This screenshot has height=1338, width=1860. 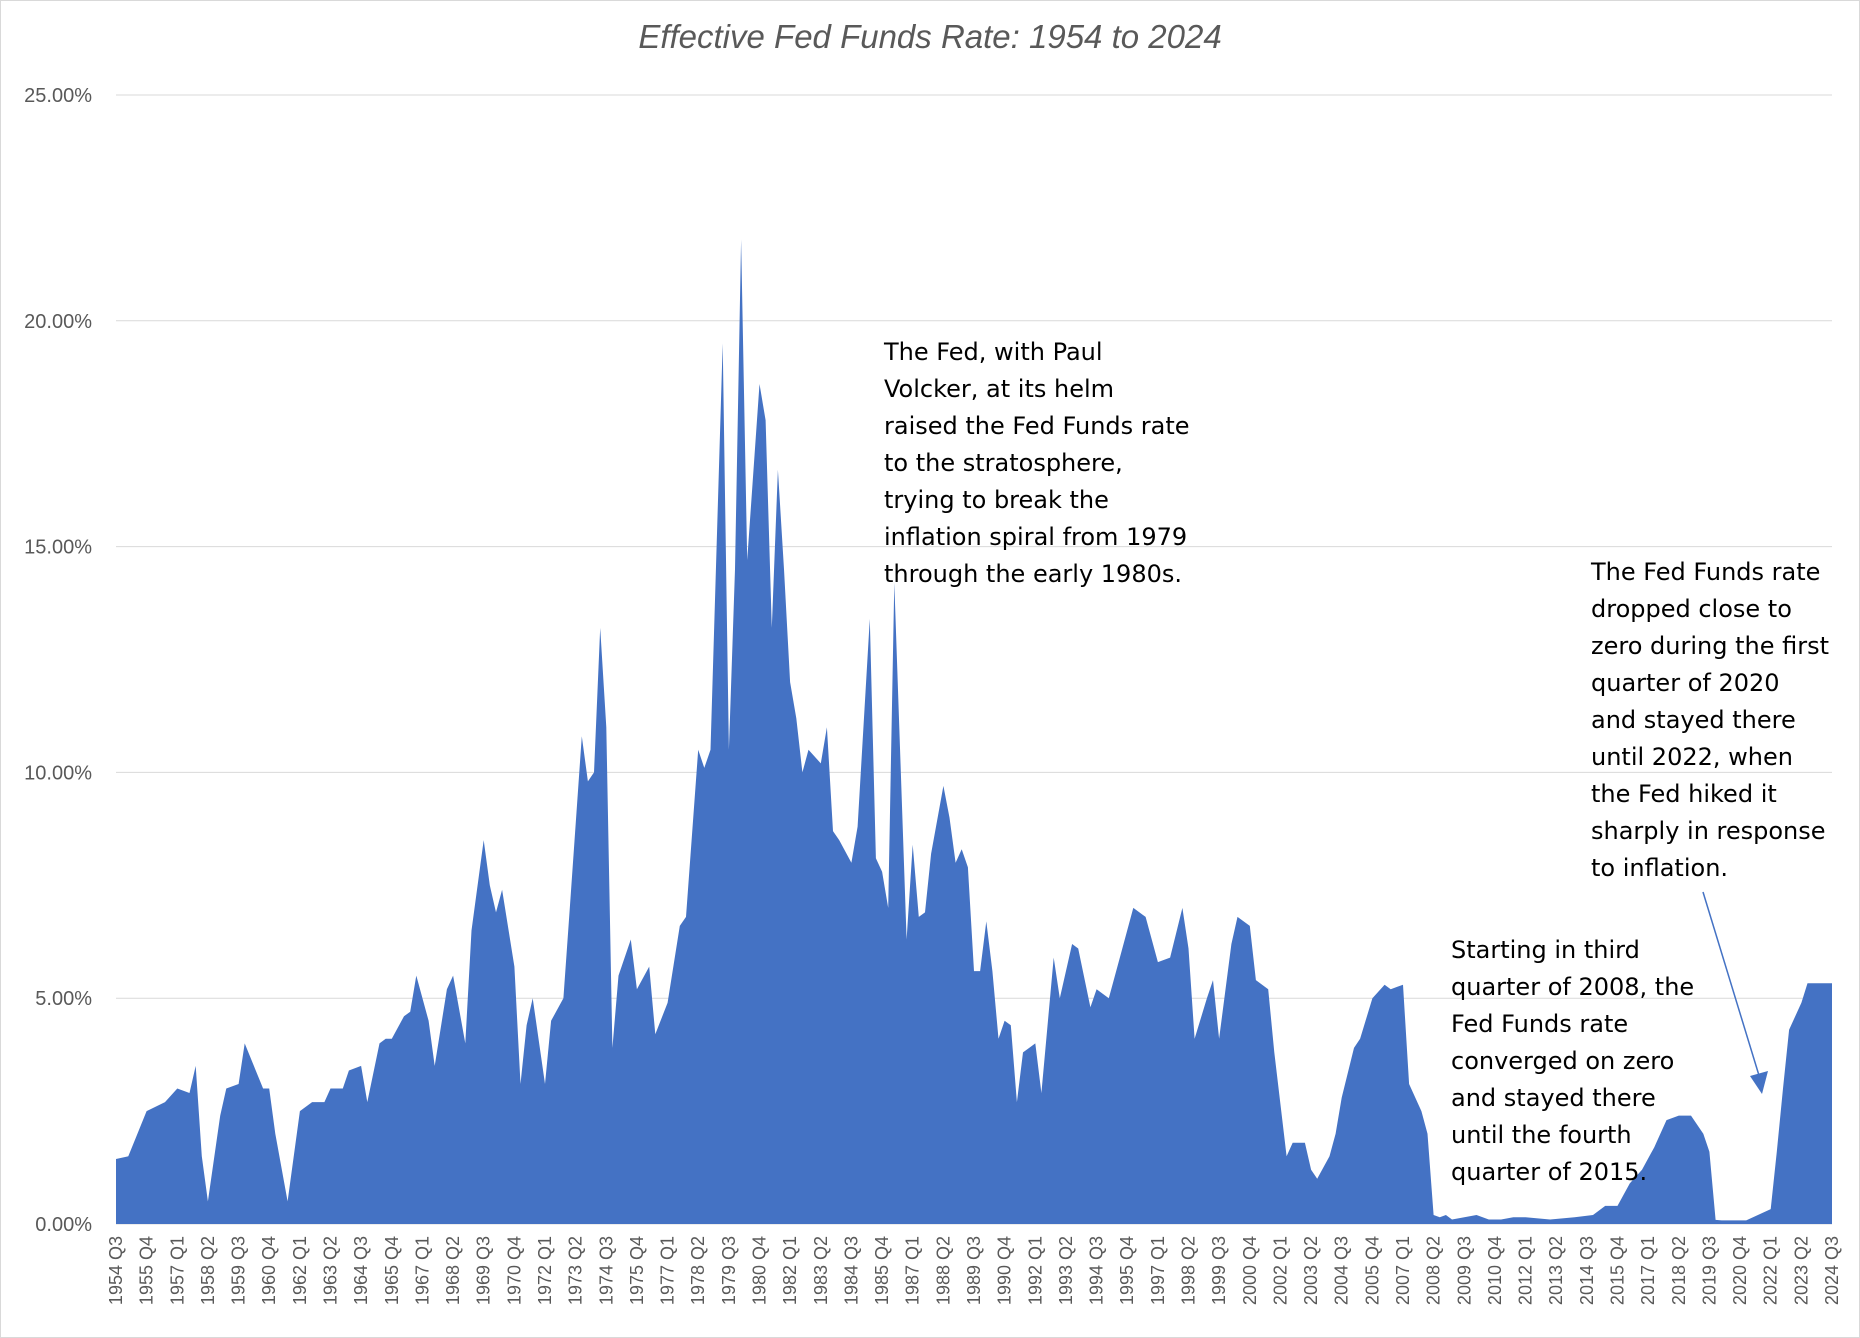 I want to click on x-tick-label: 1962 Q1, so click(x=300, y=1270).